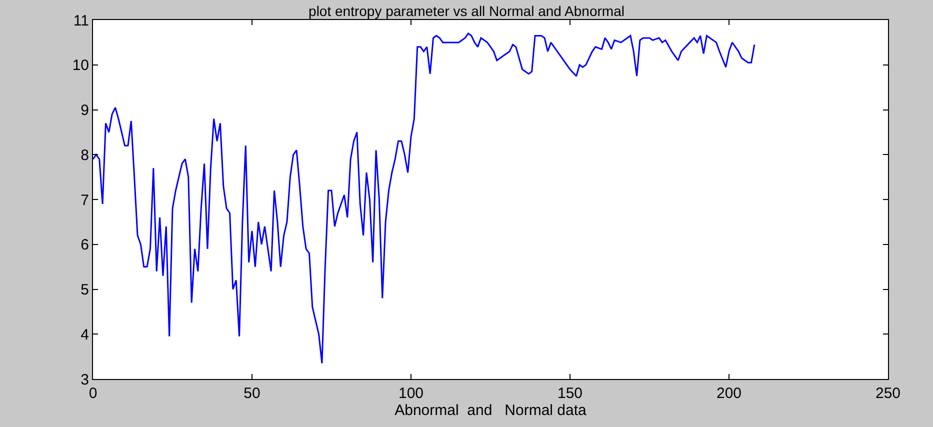  Describe the element at coordinates (84, 290) in the screenshot. I see `y-tick-label: 5` at that location.